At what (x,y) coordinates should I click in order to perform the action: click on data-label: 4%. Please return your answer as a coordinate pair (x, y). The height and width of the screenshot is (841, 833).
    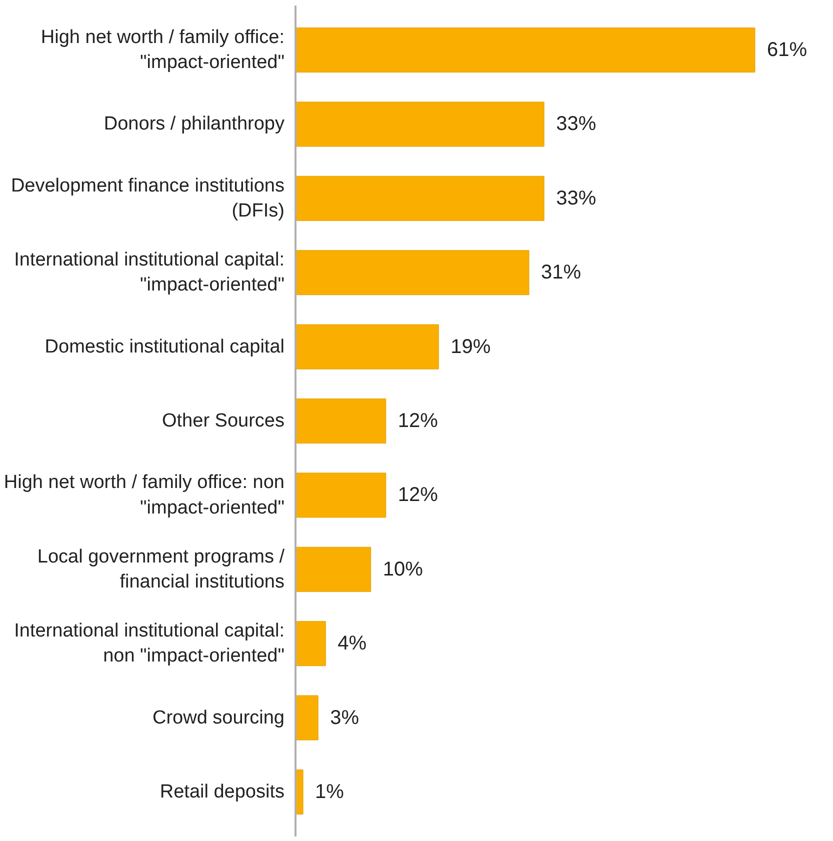
    Looking at the image, I should click on (352, 643).